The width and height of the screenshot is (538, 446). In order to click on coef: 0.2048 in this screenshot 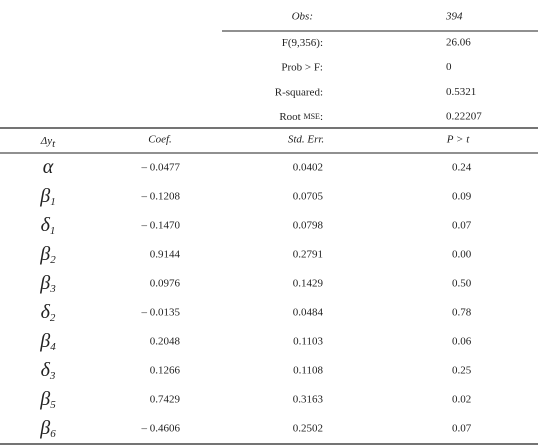, I will do `click(165, 342)`.